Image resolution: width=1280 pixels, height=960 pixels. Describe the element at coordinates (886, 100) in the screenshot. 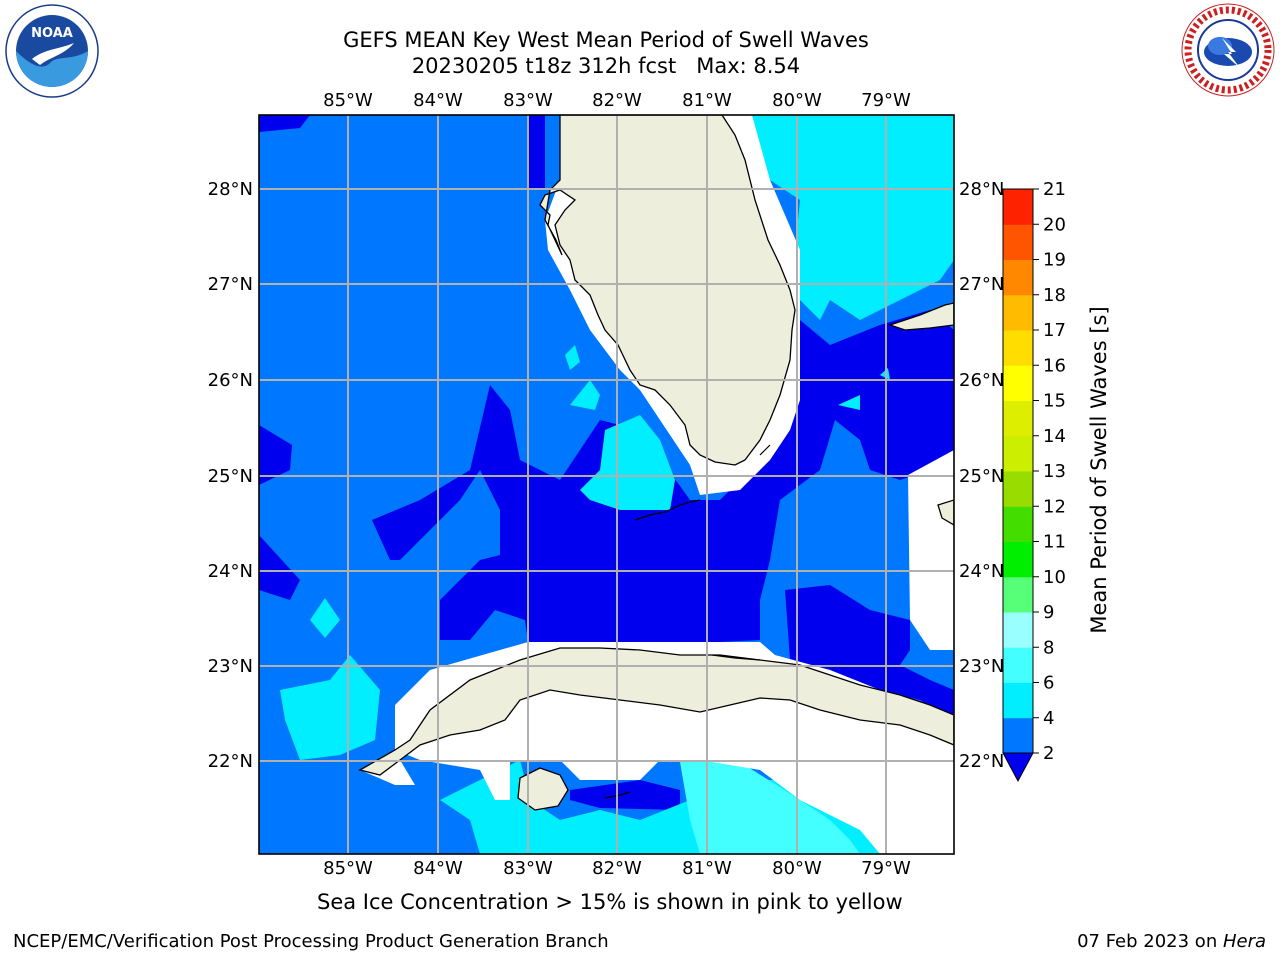

I see `lon-label-top: 79°W` at that location.